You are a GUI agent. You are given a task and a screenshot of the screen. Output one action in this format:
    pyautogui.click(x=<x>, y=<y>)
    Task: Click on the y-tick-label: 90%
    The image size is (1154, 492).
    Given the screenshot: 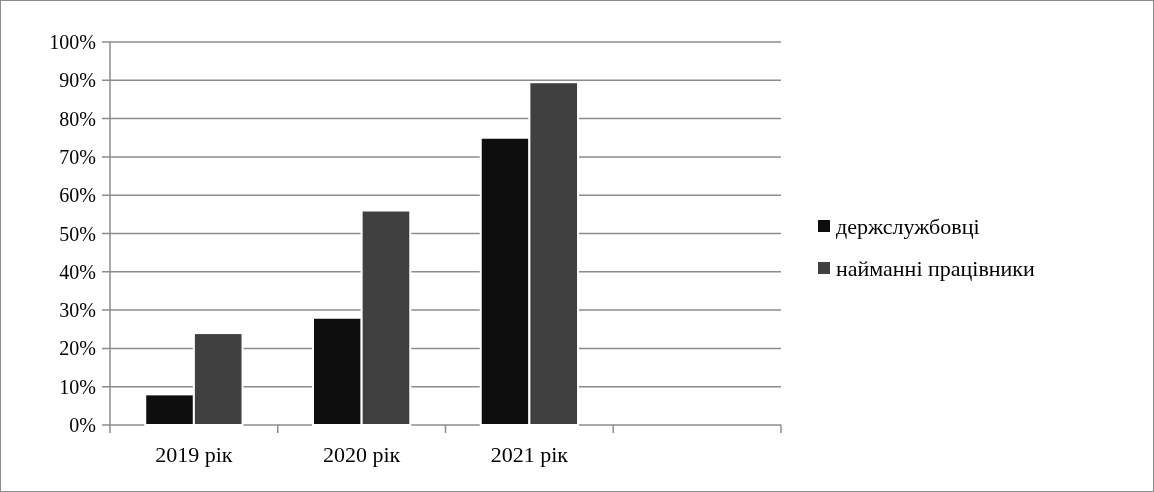 What is the action you would take?
    pyautogui.click(x=77, y=80)
    